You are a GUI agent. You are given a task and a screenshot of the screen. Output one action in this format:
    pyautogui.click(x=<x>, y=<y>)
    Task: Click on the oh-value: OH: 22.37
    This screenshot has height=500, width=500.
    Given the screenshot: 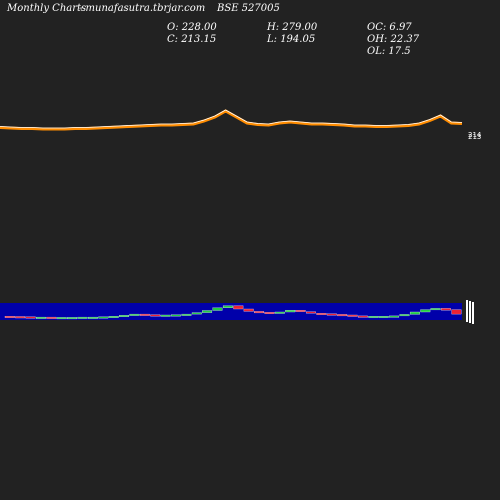 What is the action you would take?
    pyautogui.click(x=393, y=39)
    